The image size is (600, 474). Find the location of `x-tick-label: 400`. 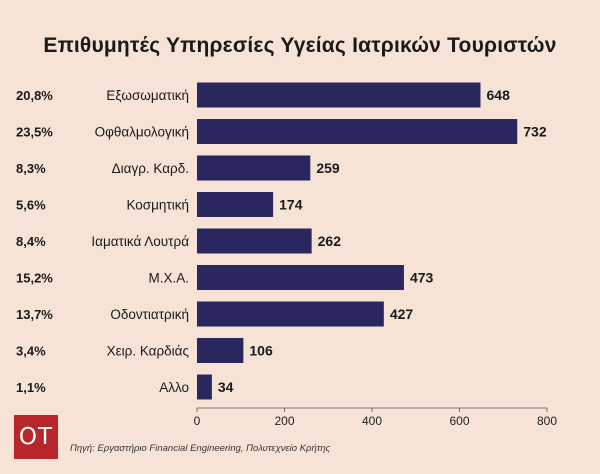

x-tick-label: 400 is located at coordinates (372, 421).